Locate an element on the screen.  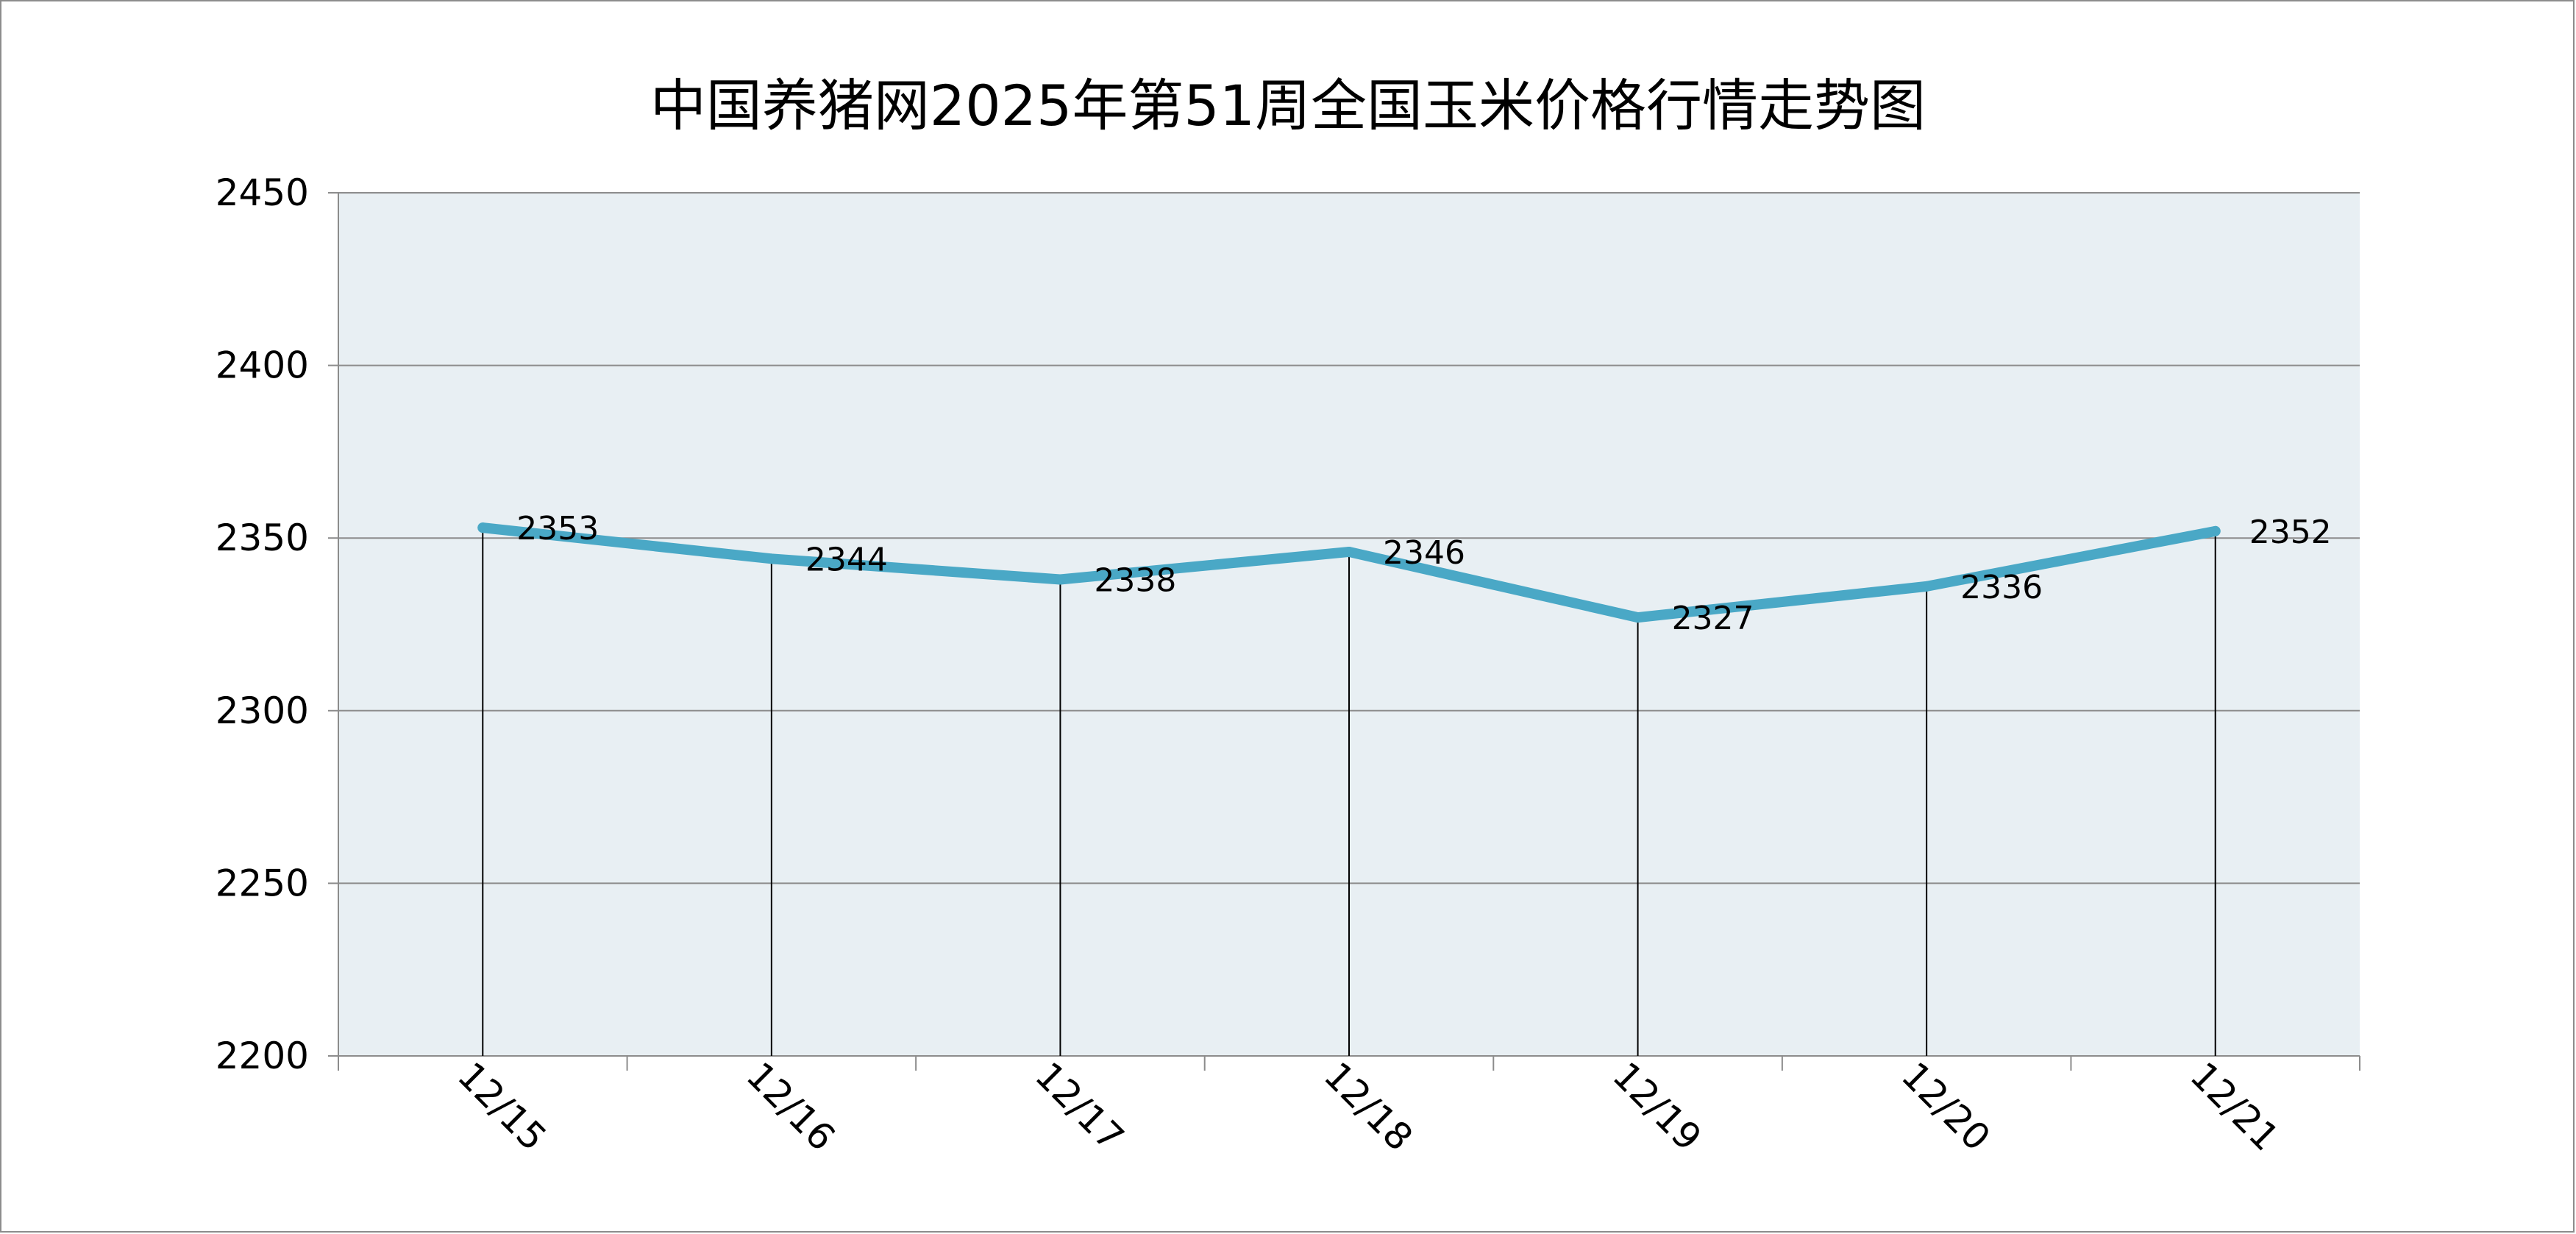
x-tick-label: 12/20 is located at coordinates (1946, 1106).